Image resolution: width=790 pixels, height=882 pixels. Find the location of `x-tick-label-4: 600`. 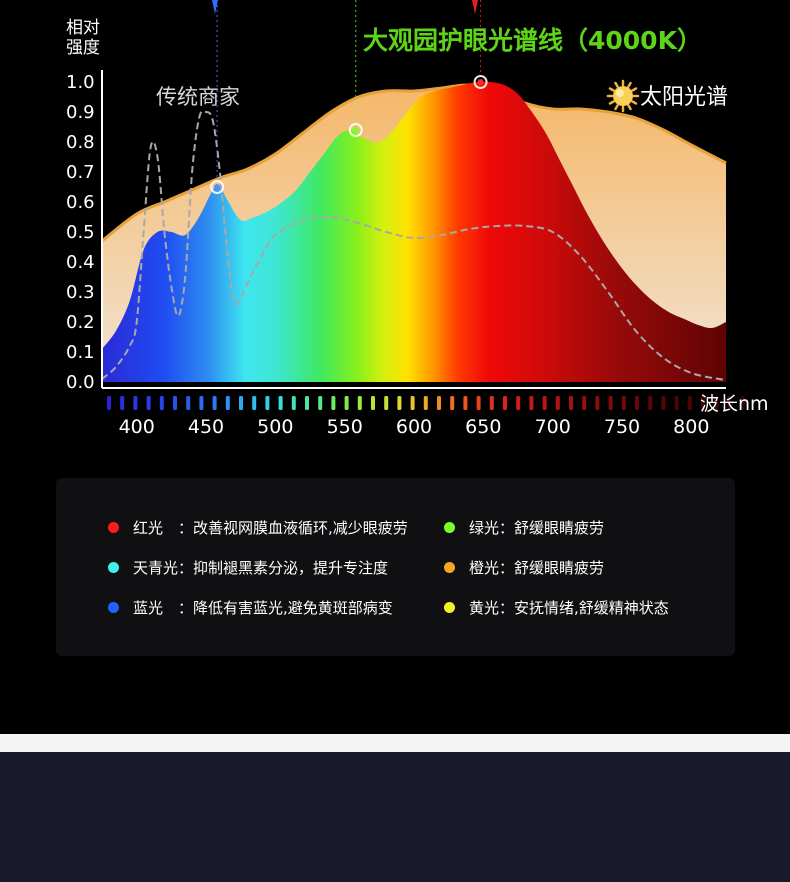

x-tick-label-4: 600 is located at coordinates (414, 427).